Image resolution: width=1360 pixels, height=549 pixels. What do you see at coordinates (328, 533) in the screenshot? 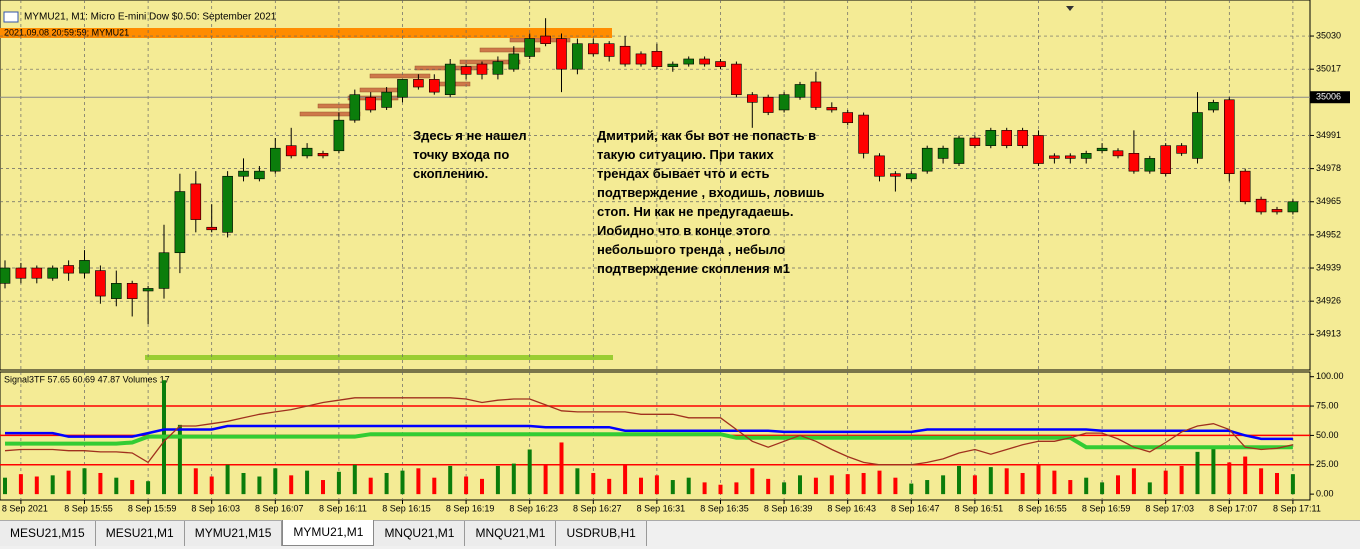
I see `tab: MYMU21,M1` at bounding box center [328, 533].